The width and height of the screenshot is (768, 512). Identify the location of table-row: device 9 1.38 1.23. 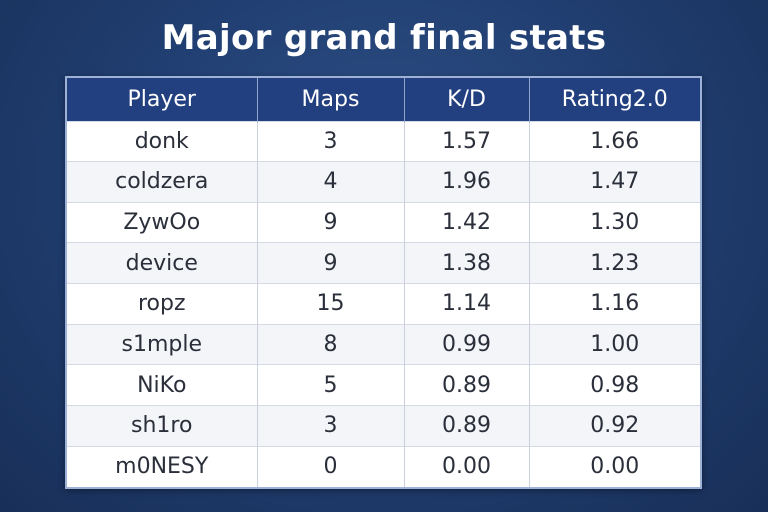
(383, 263).